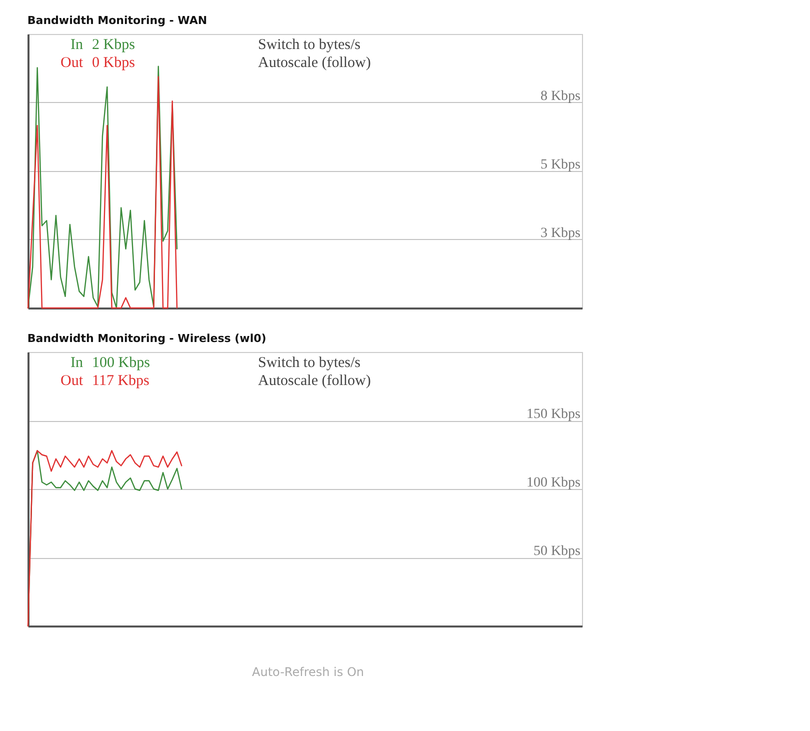  What do you see at coordinates (117, 20) in the screenshot?
I see `chart-title: Bandwidth Monitoring - WAN` at bounding box center [117, 20].